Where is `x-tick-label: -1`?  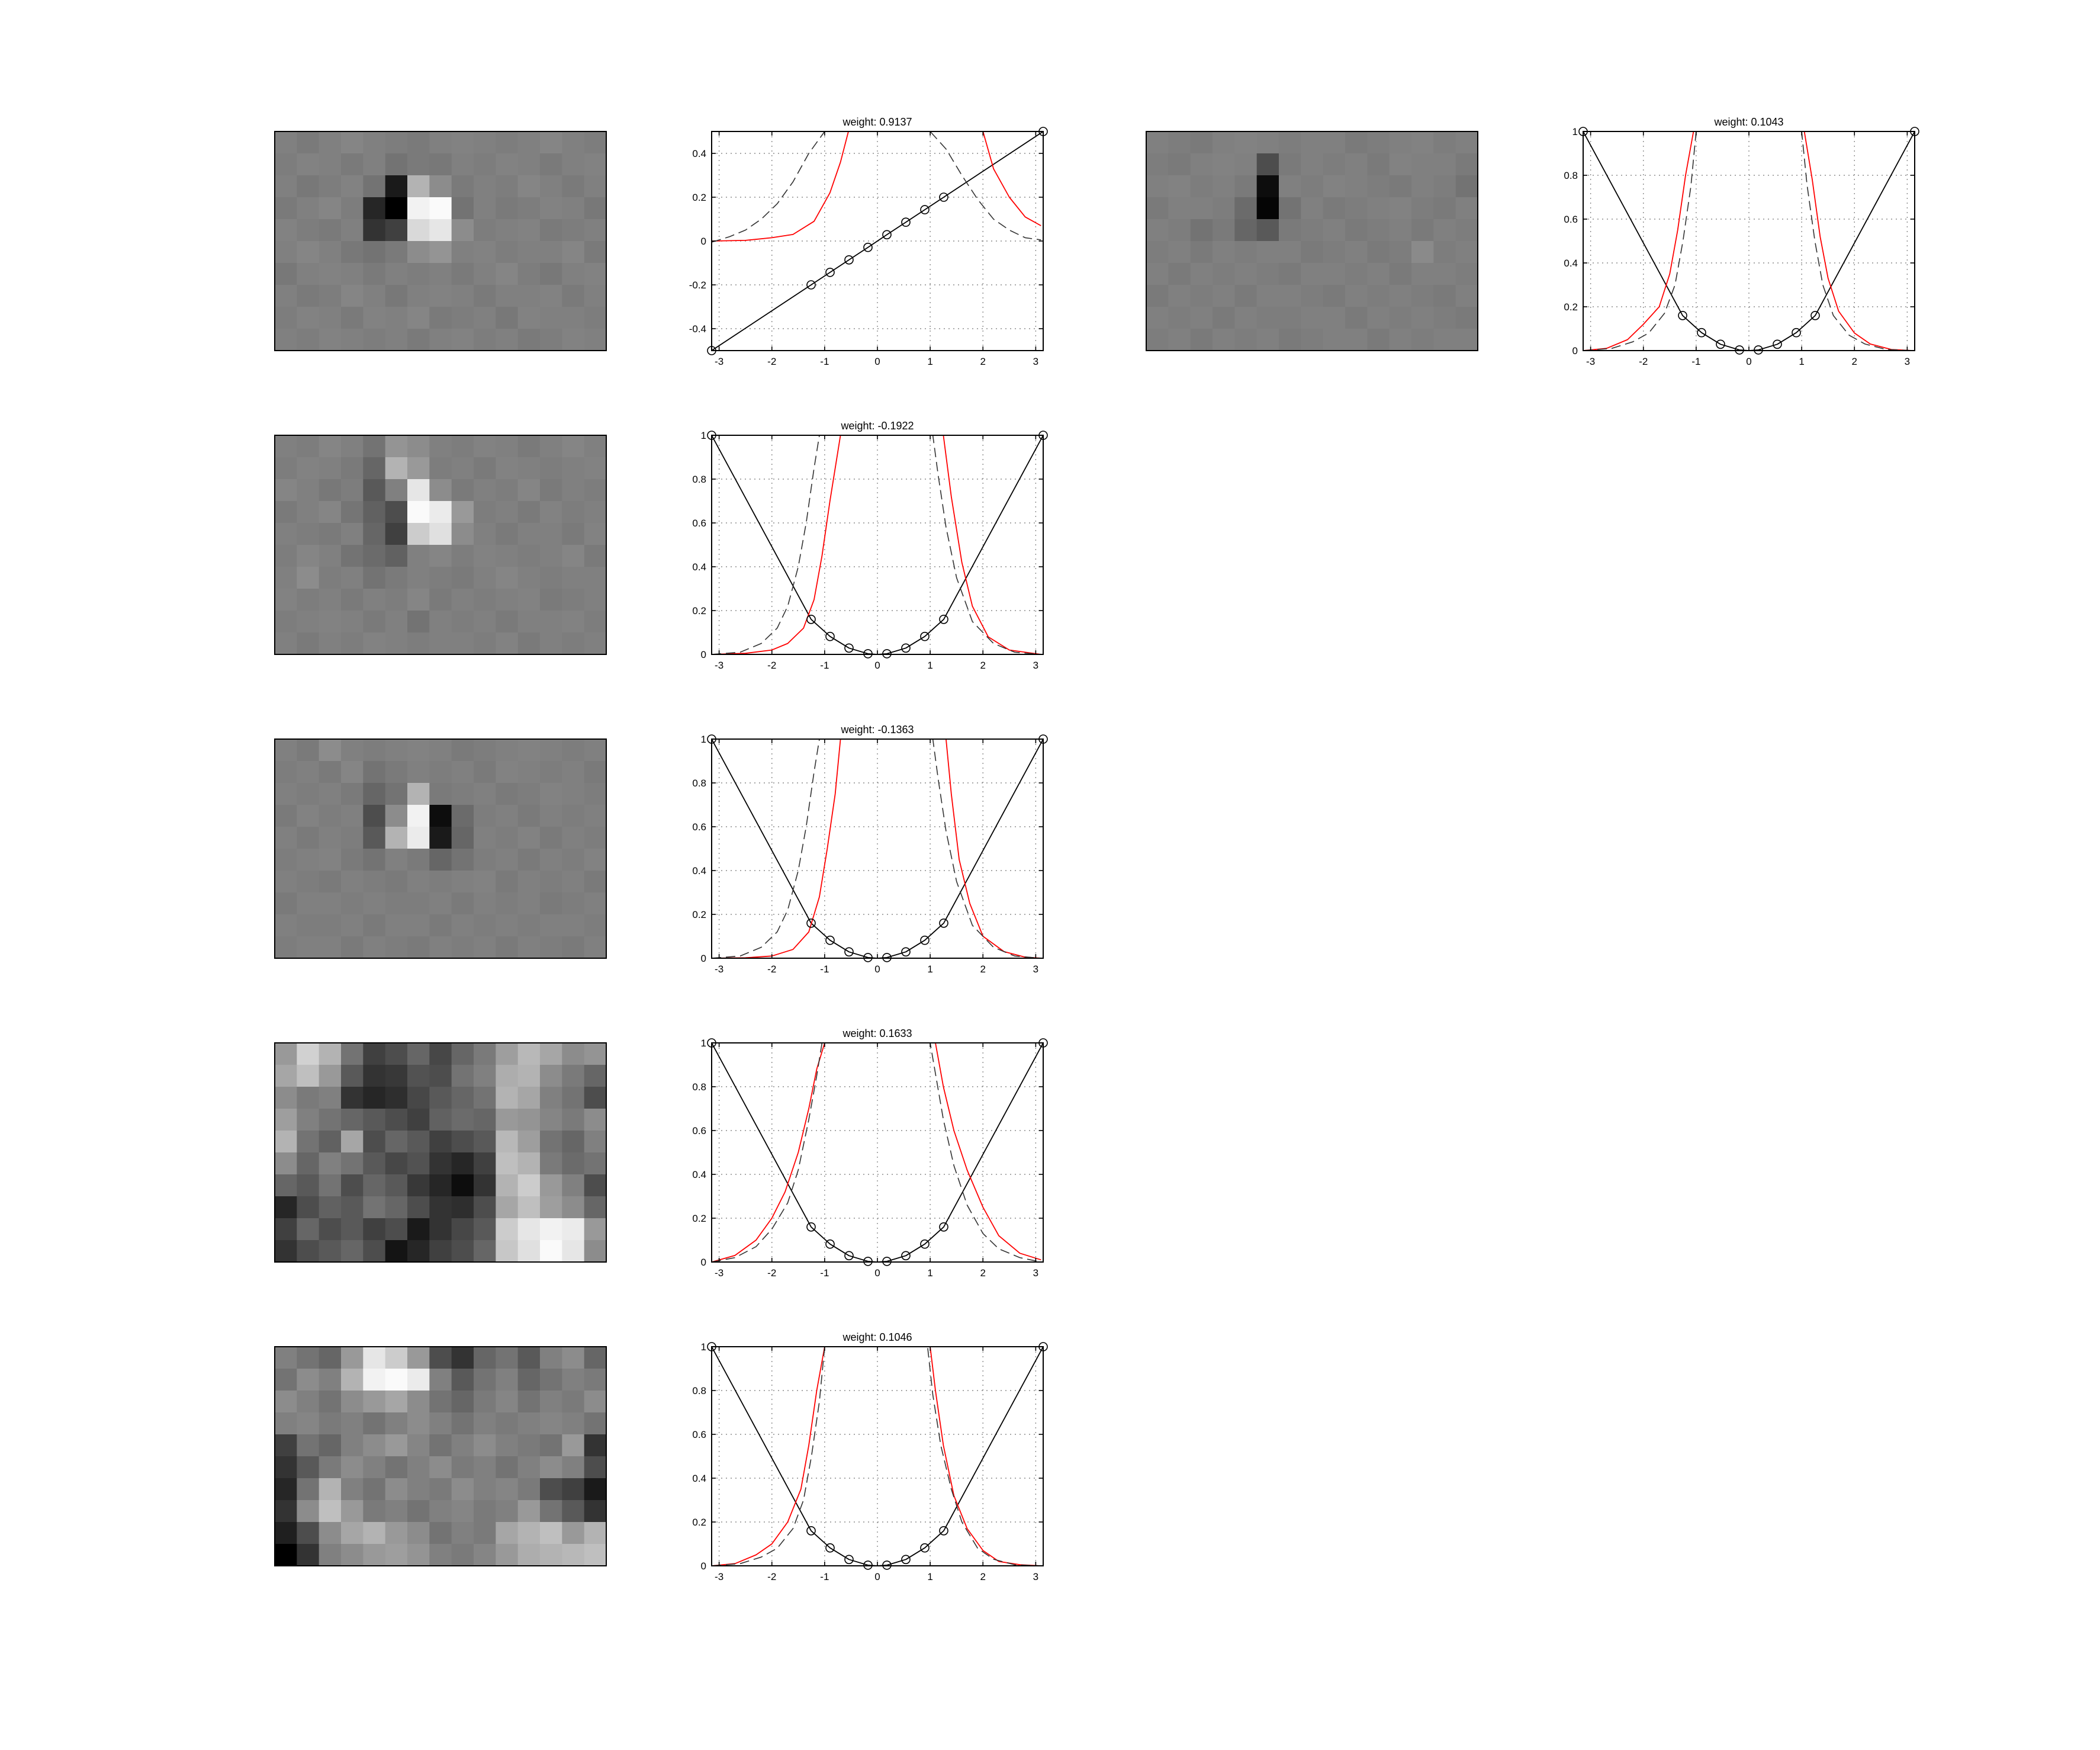 x-tick-label: -1 is located at coordinates (825, 1577).